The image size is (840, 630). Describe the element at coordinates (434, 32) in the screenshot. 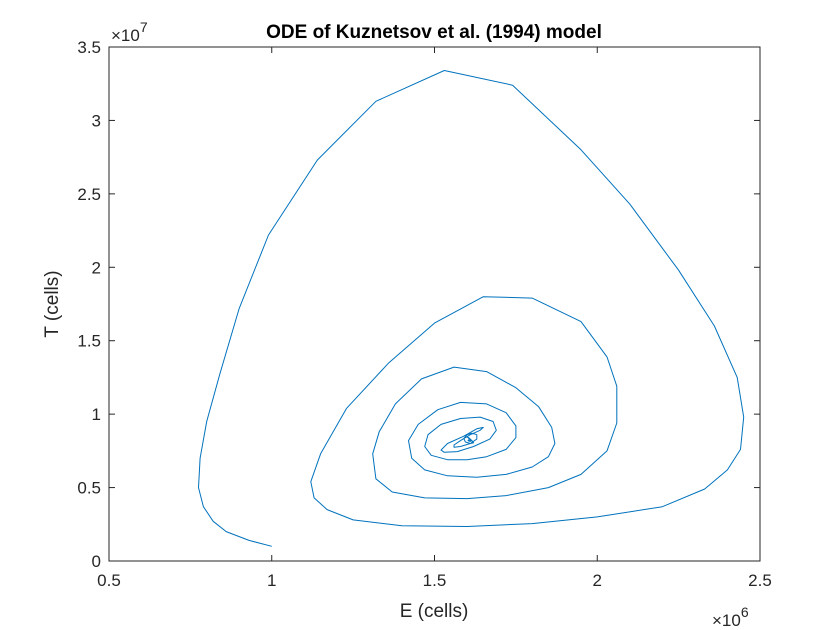

I see `chart-title: ODE of Kuznetsov et al. (1994) model` at that location.